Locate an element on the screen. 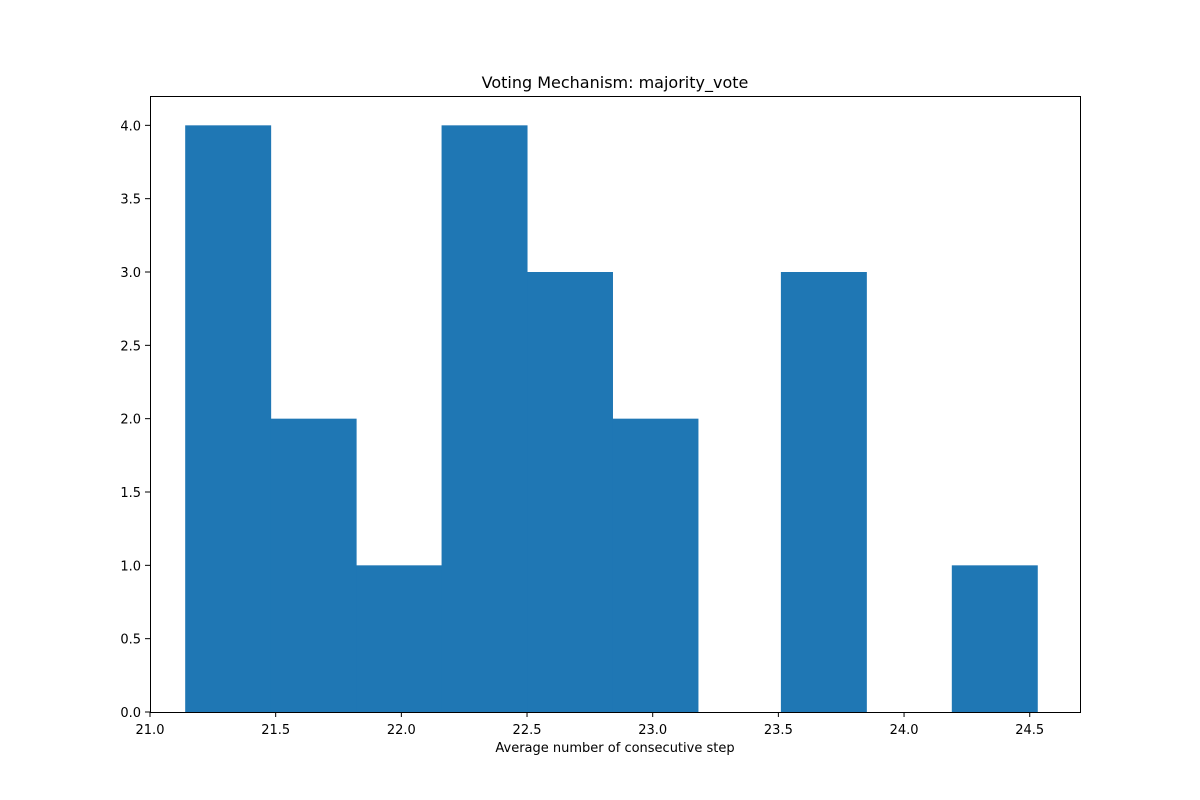  x-tick-label: 21.0 is located at coordinates (150, 730).